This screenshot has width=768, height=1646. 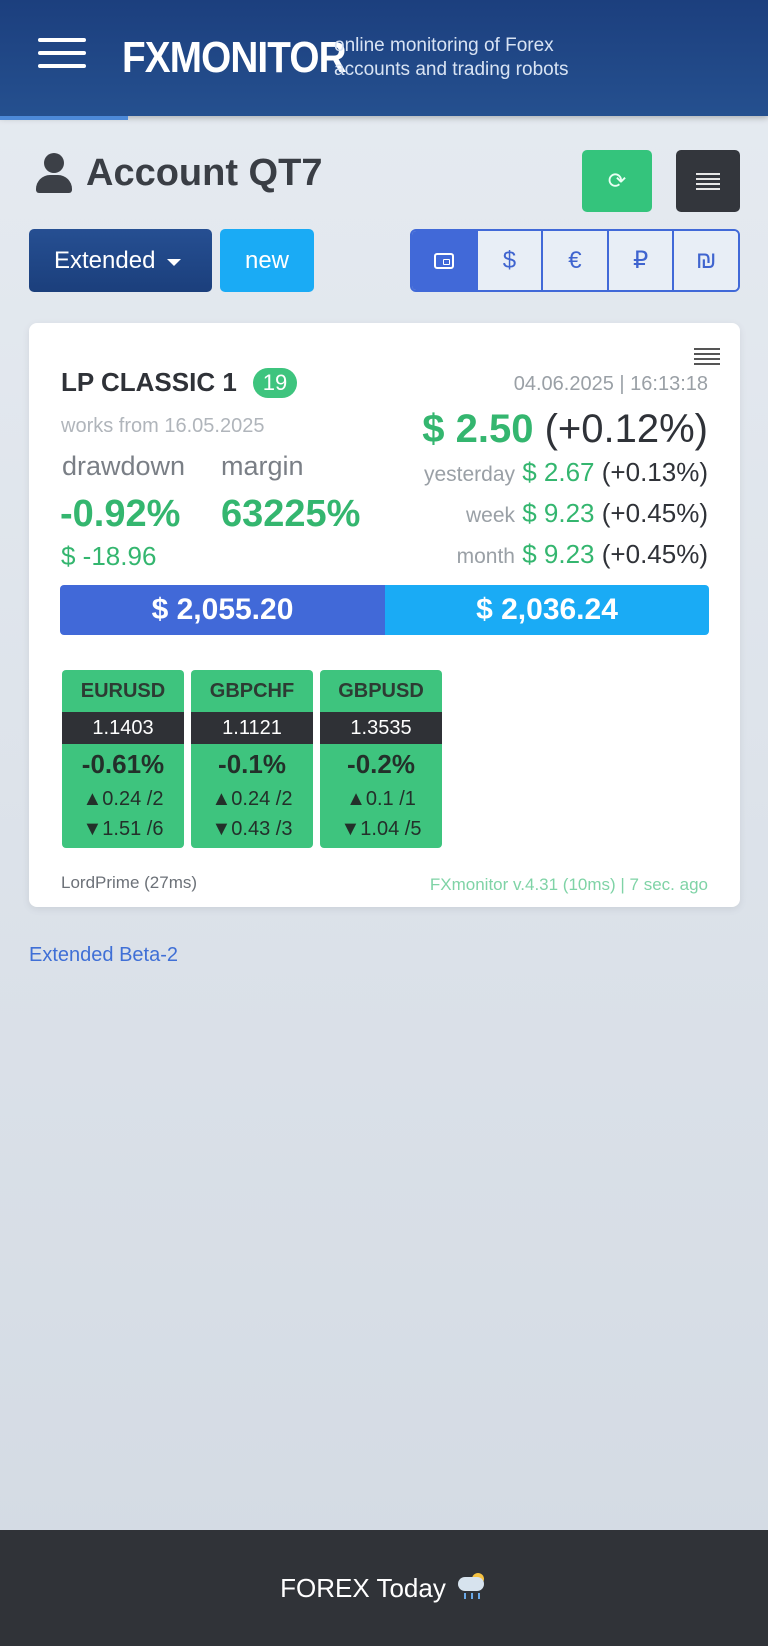 I want to click on pair-change: -0.1%, so click(x=252, y=763).